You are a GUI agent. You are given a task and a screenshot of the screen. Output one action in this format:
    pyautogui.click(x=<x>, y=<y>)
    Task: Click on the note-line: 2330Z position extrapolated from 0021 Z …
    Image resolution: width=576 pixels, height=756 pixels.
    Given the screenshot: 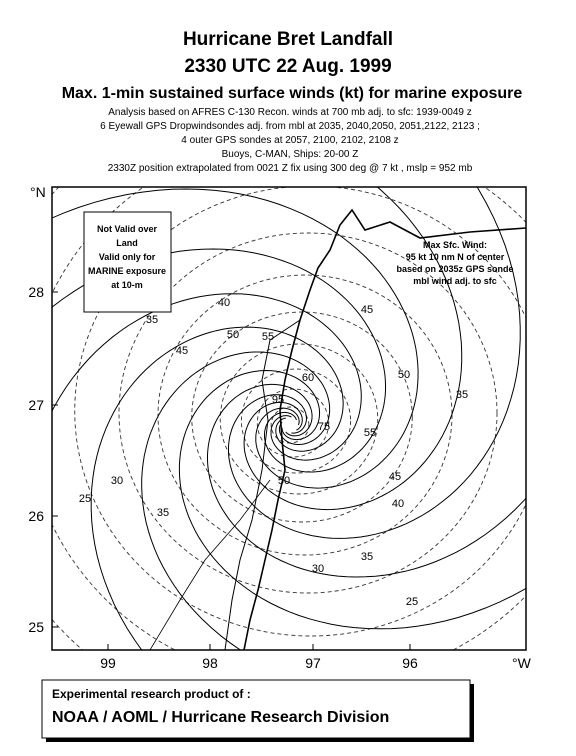 What is the action you would take?
    pyautogui.click(x=290, y=168)
    